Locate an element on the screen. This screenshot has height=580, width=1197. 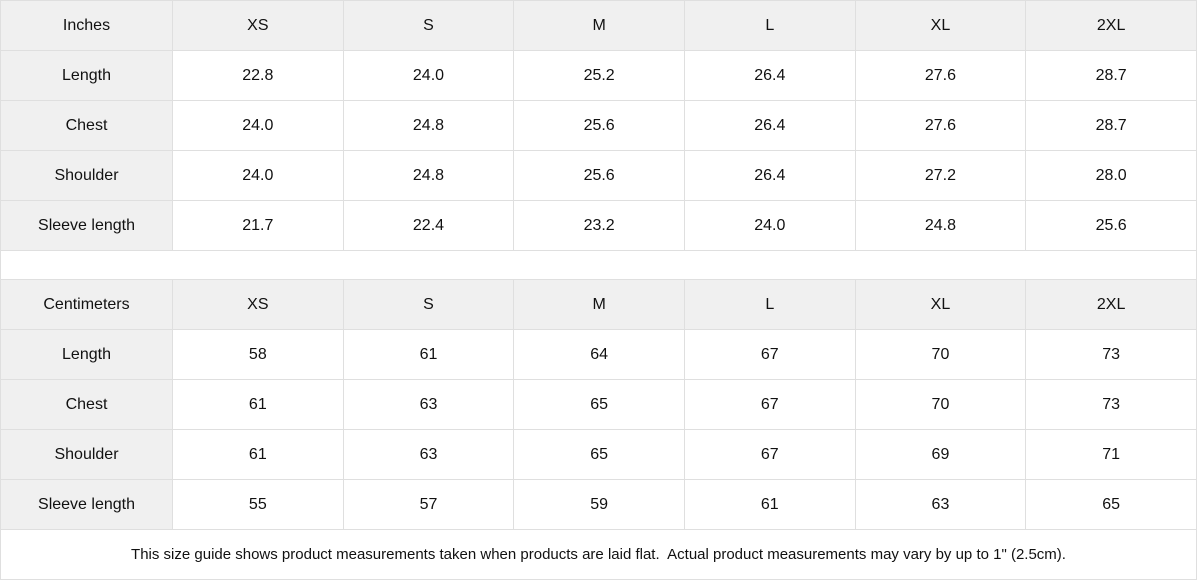
measurement-row: Chest 24.0 24.8 25.6 26.4 27.6 28.7 is located at coordinates (598, 125).